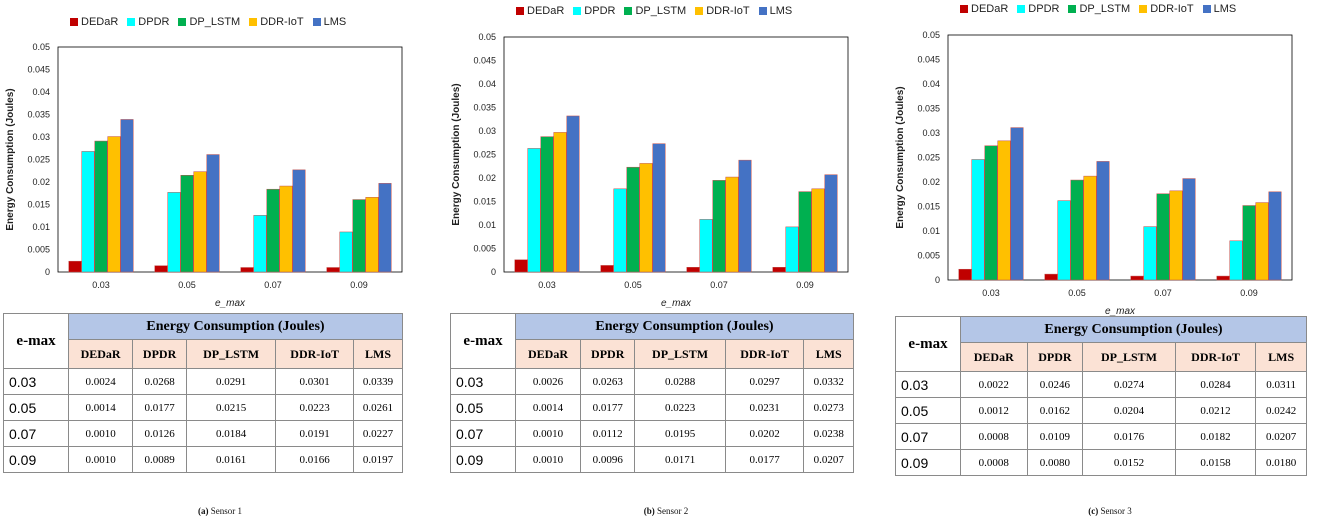 Image resolution: width=1325 pixels, height=523 pixels. What do you see at coordinates (203, 433) in the screenshot?
I see `table-row: 0.07 0.0010 0.0126 0.0184 0.0191 0.0227` at bounding box center [203, 433].